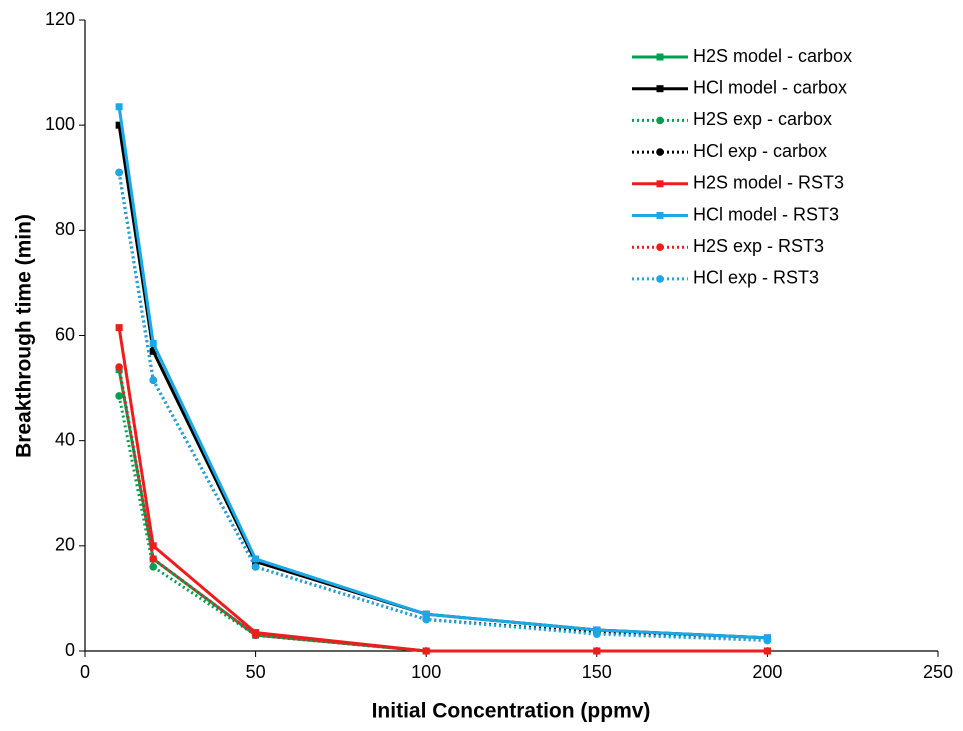  Describe the element at coordinates (65, 545) in the screenshot. I see `y-tick-label: 20` at that location.